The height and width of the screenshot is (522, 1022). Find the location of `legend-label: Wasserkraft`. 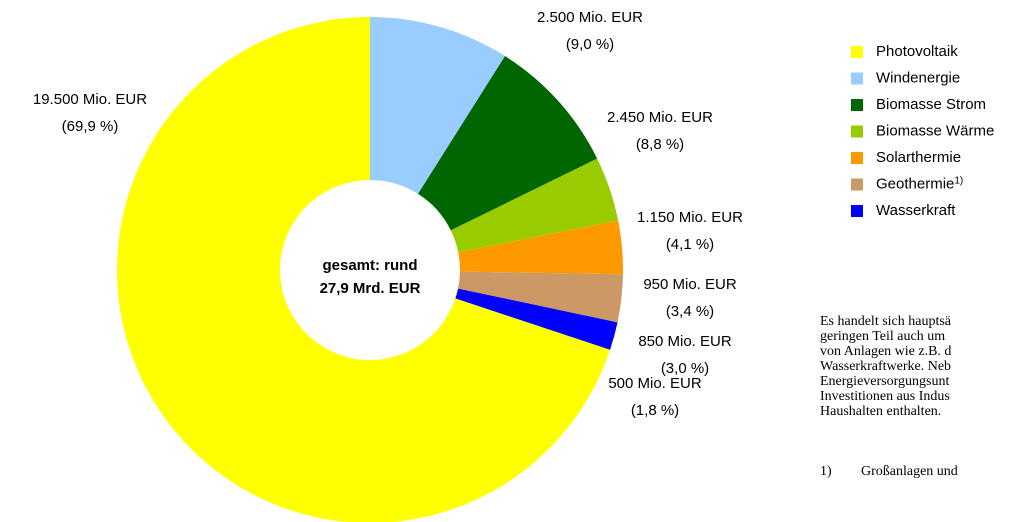

legend-label: Wasserkraft is located at coordinates (916, 210).